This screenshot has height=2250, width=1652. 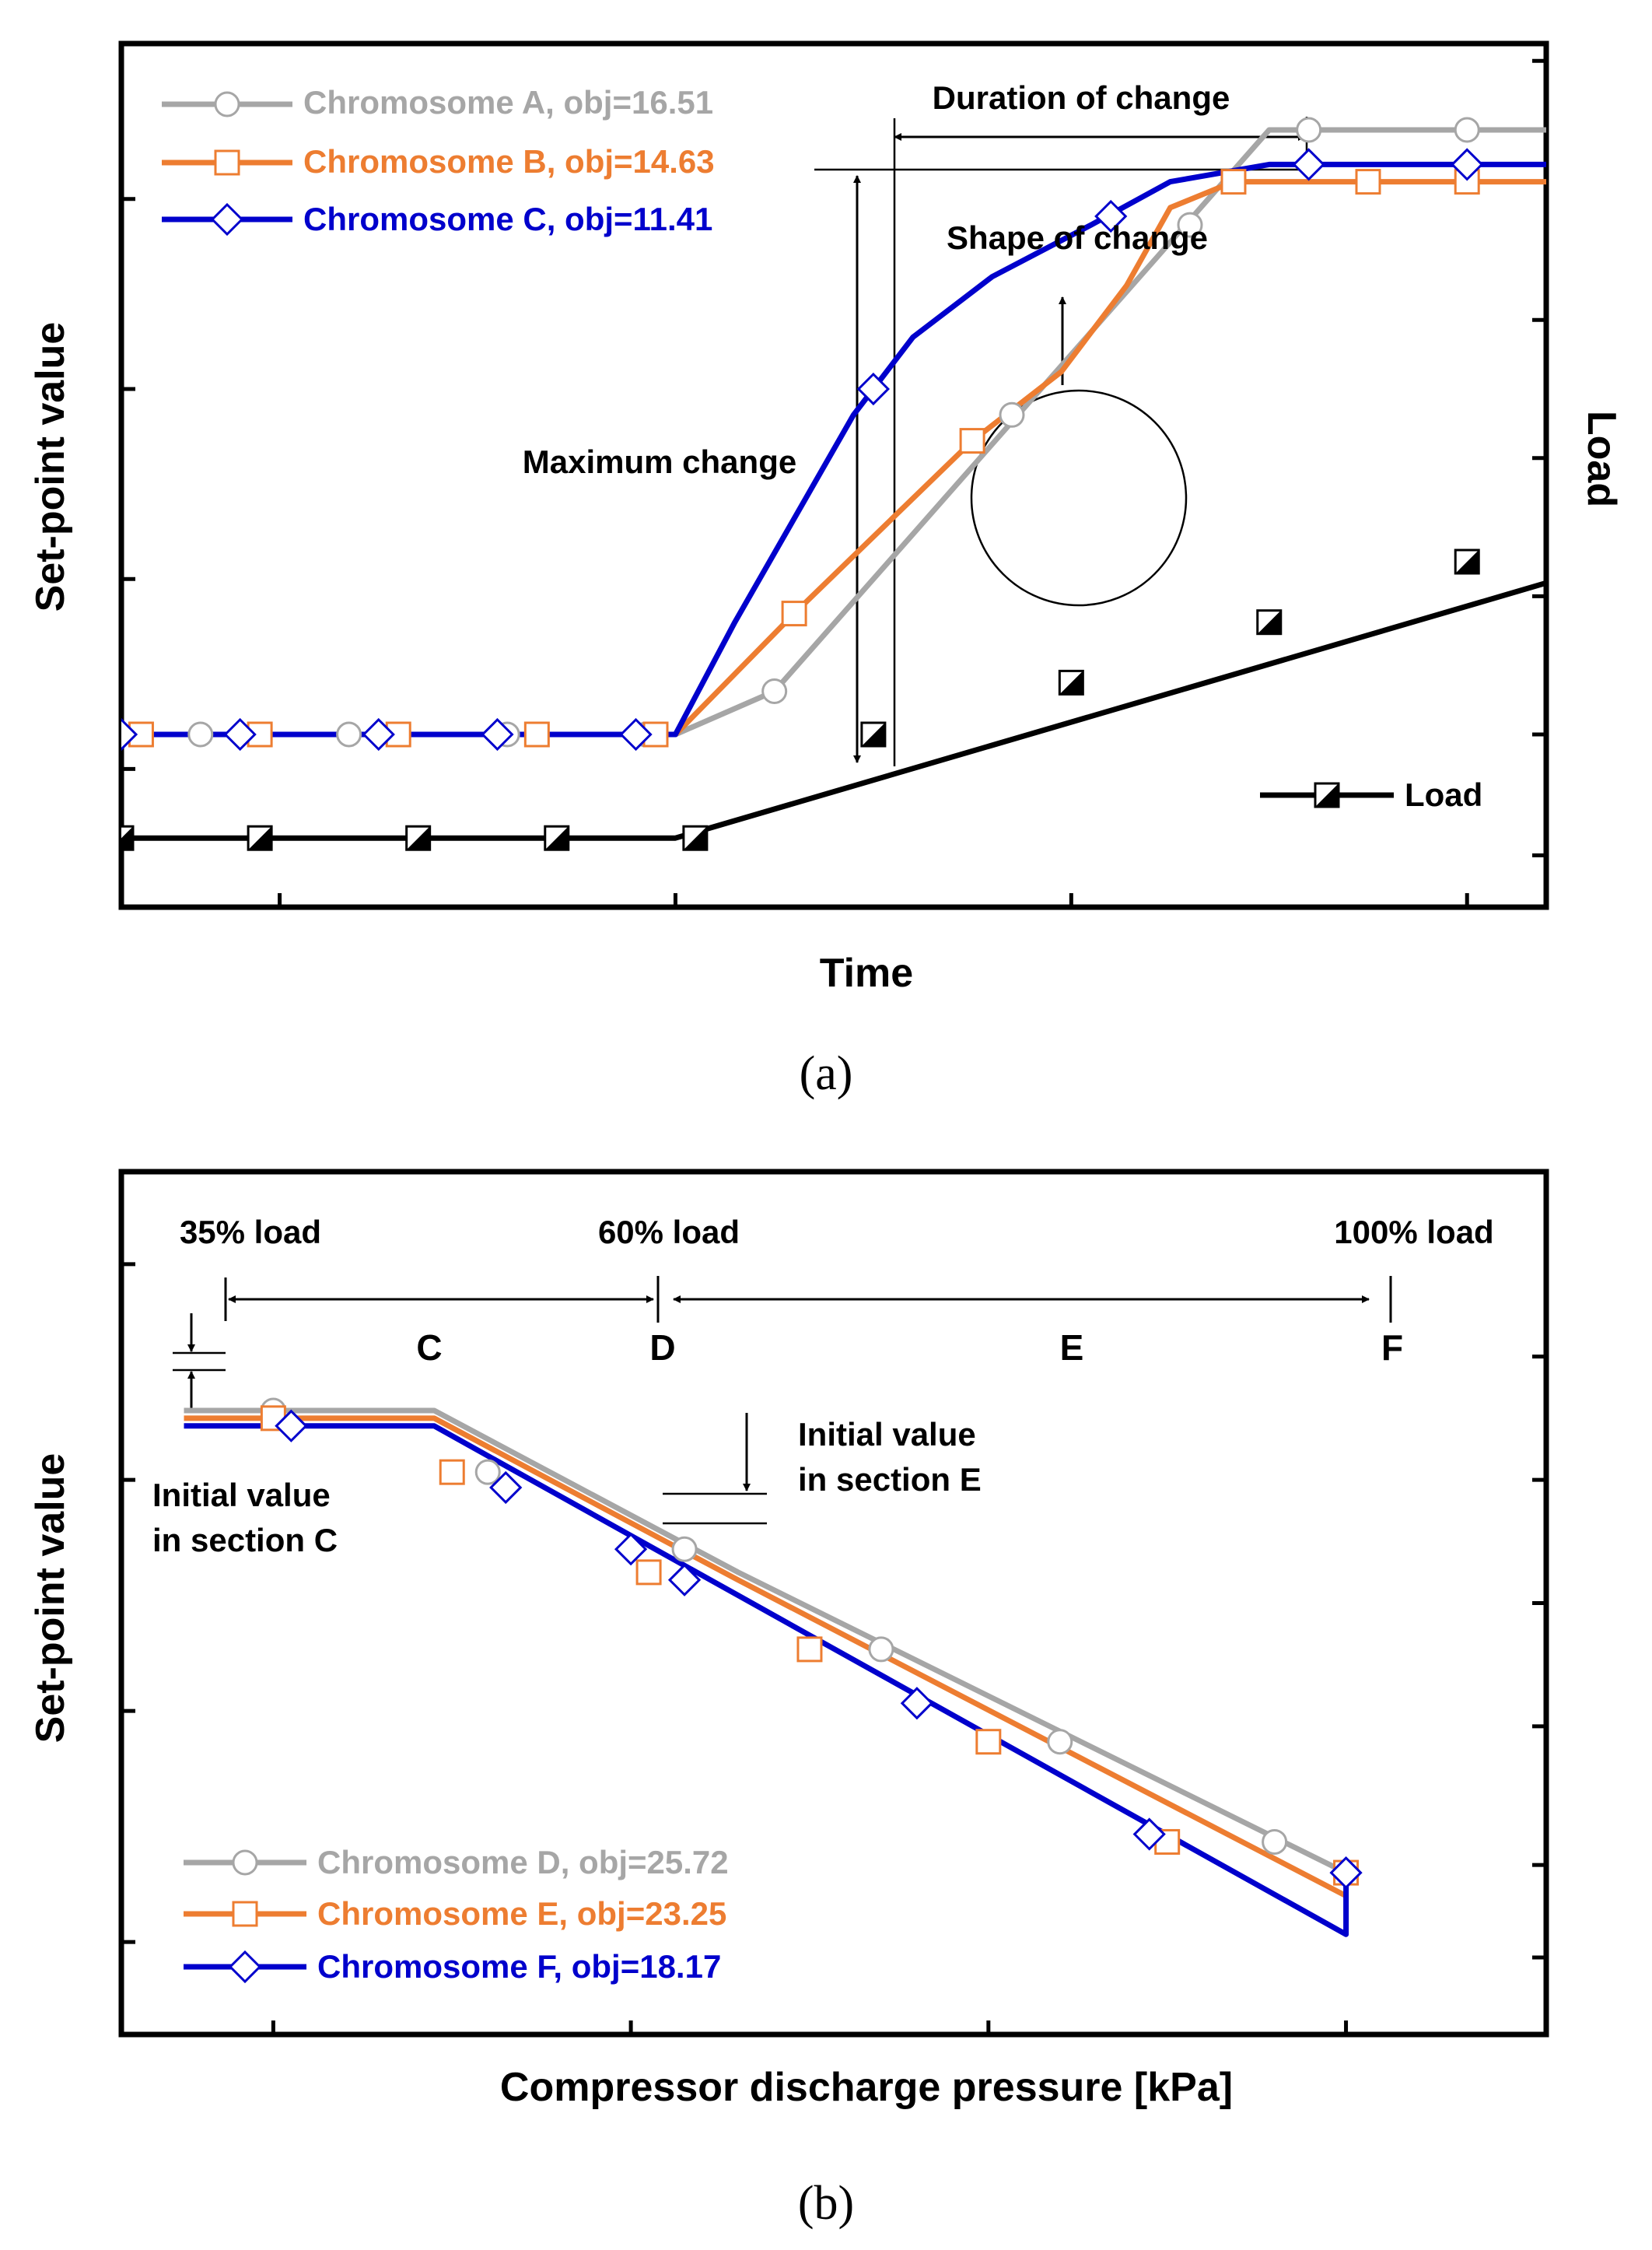 What do you see at coordinates (1392, 1348) in the screenshot?
I see `section-label-f: F` at bounding box center [1392, 1348].